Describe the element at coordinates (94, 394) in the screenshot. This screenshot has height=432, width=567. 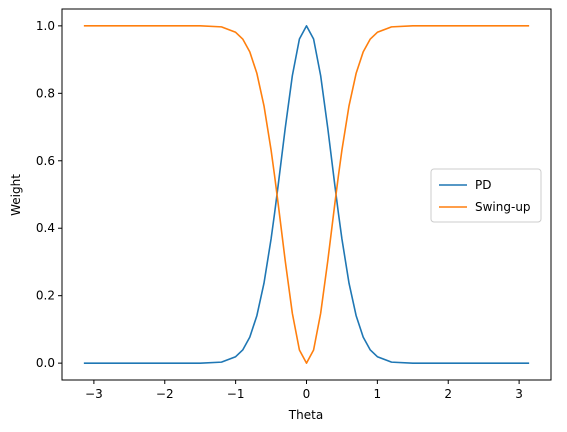
I see `x-tick-label: −3` at that location.